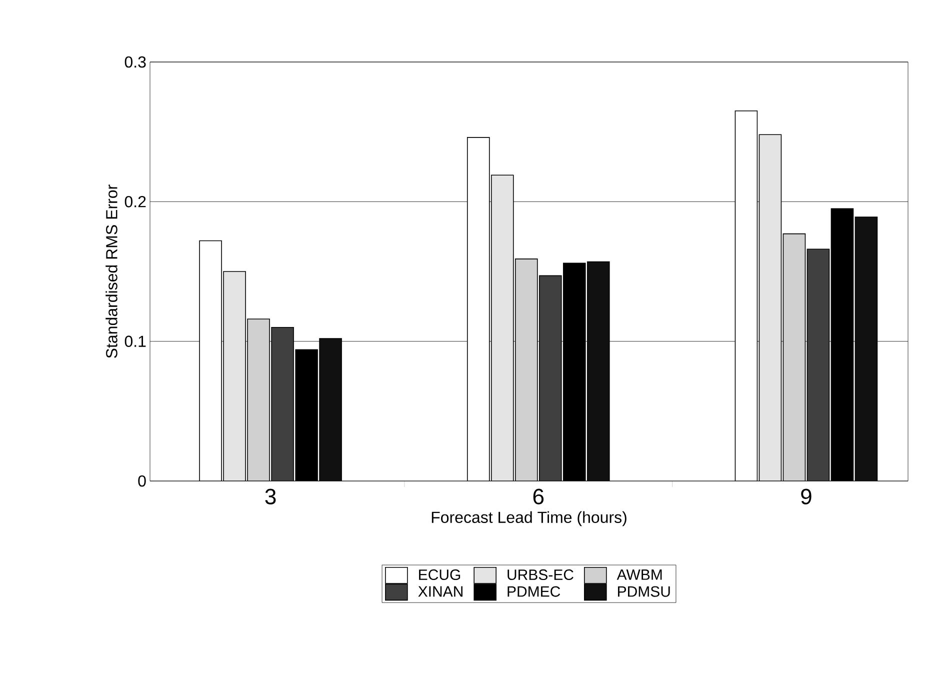 This screenshot has height=690, width=952. What do you see at coordinates (534, 591) in the screenshot?
I see `legend-label: PDMEC` at bounding box center [534, 591].